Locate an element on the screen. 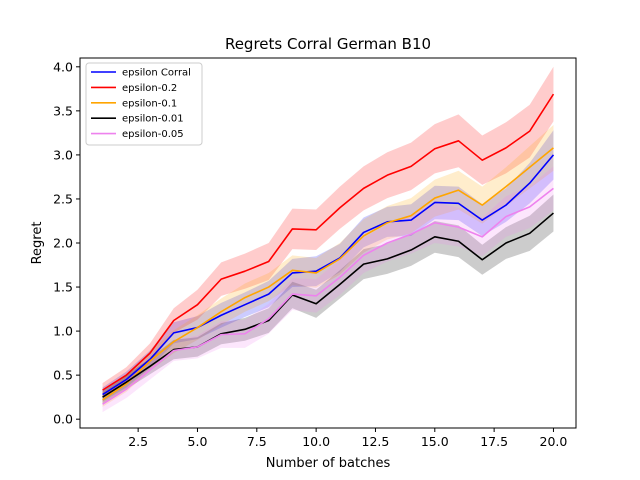 This screenshot has width=640, height=480. x-axis-label: Number of batches is located at coordinates (328, 463).